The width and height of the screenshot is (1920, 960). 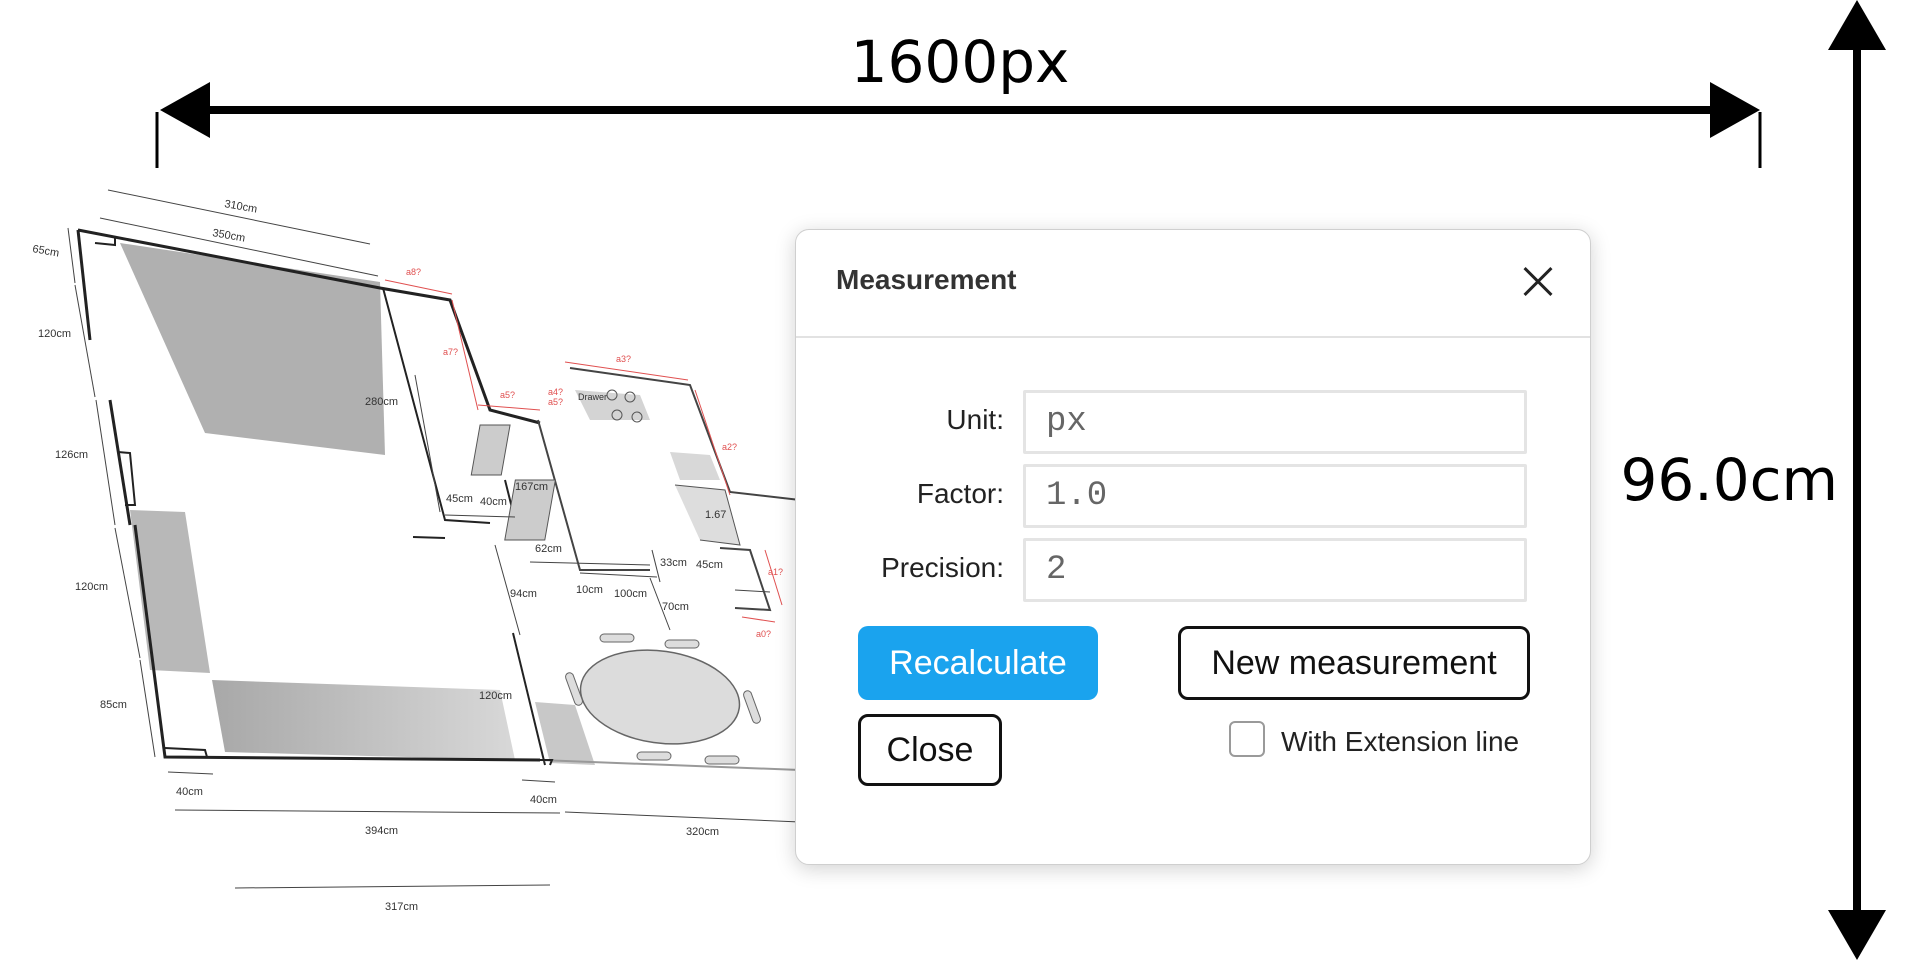 I want to click on svg-text: 33cm, so click(x=673, y=563).